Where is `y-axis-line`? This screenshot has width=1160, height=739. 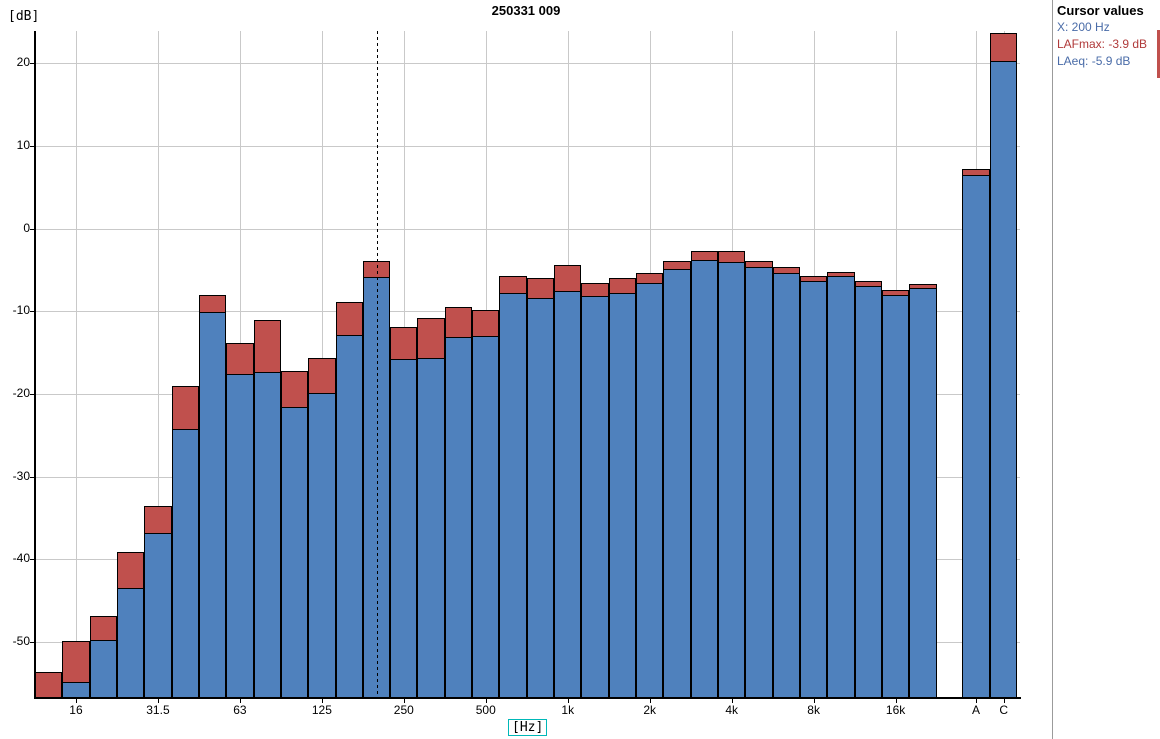 y-axis-line is located at coordinates (35, 364).